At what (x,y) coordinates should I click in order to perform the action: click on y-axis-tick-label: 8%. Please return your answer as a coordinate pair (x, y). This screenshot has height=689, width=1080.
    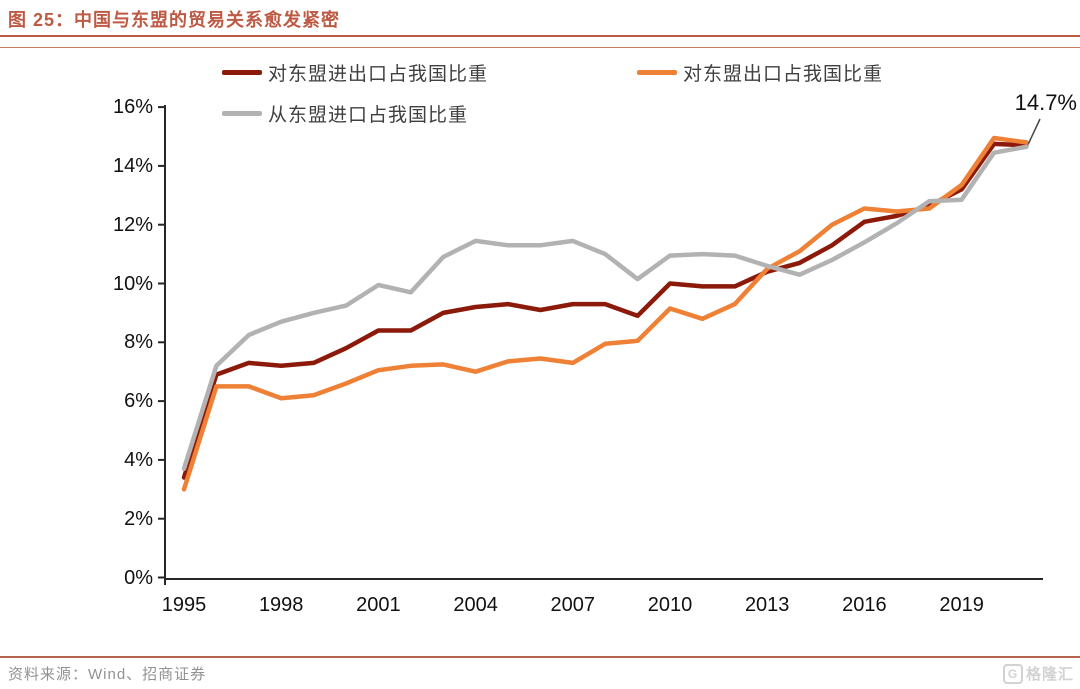
    Looking at the image, I should click on (138, 342).